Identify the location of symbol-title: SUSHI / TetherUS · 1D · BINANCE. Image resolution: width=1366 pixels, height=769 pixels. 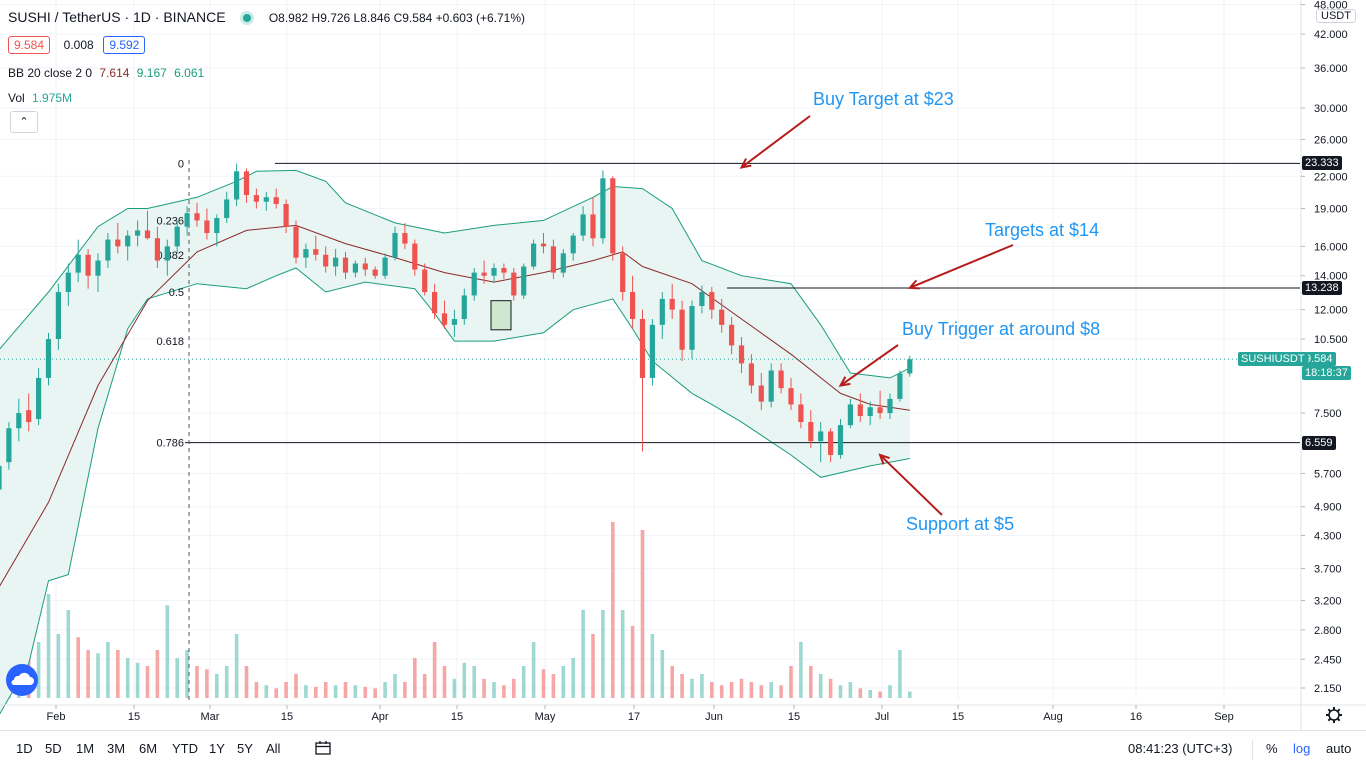
(117, 17).